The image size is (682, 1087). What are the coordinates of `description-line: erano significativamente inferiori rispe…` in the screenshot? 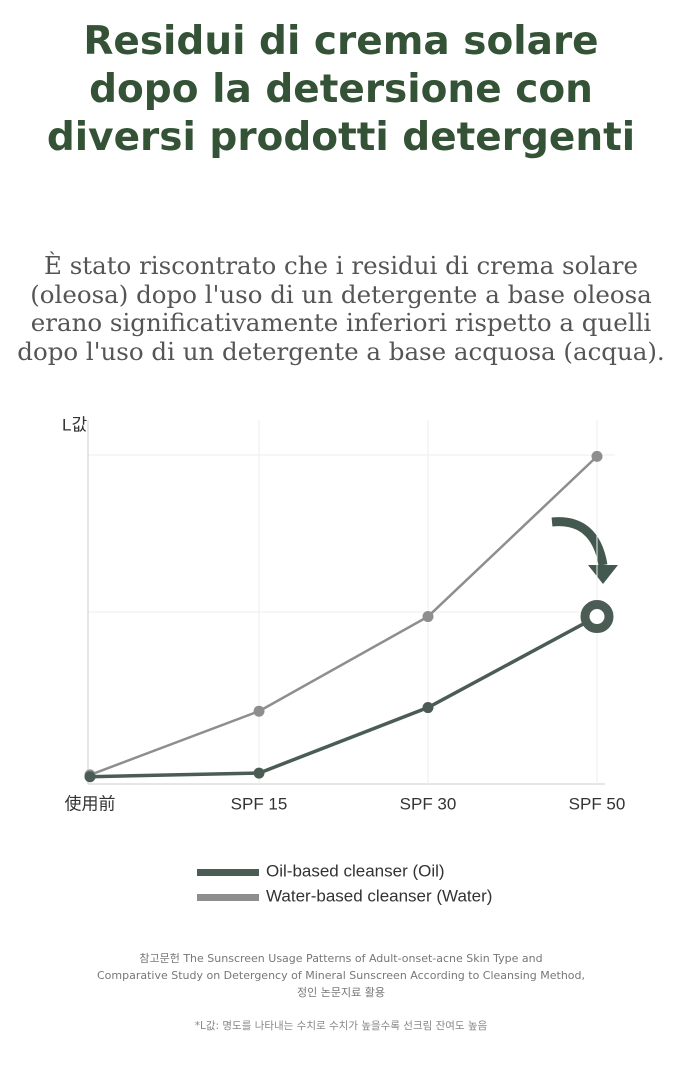 It's located at (341, 322).